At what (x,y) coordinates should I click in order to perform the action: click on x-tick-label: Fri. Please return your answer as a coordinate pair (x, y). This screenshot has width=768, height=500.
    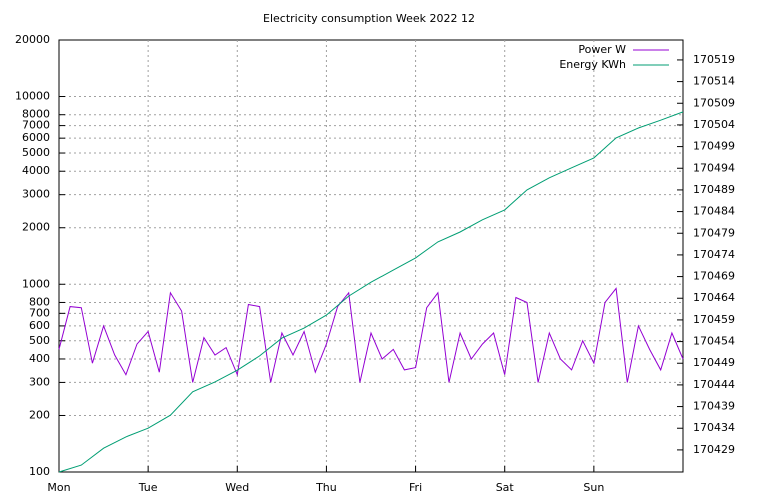
    Looking at the image, I should click on (415, 487).